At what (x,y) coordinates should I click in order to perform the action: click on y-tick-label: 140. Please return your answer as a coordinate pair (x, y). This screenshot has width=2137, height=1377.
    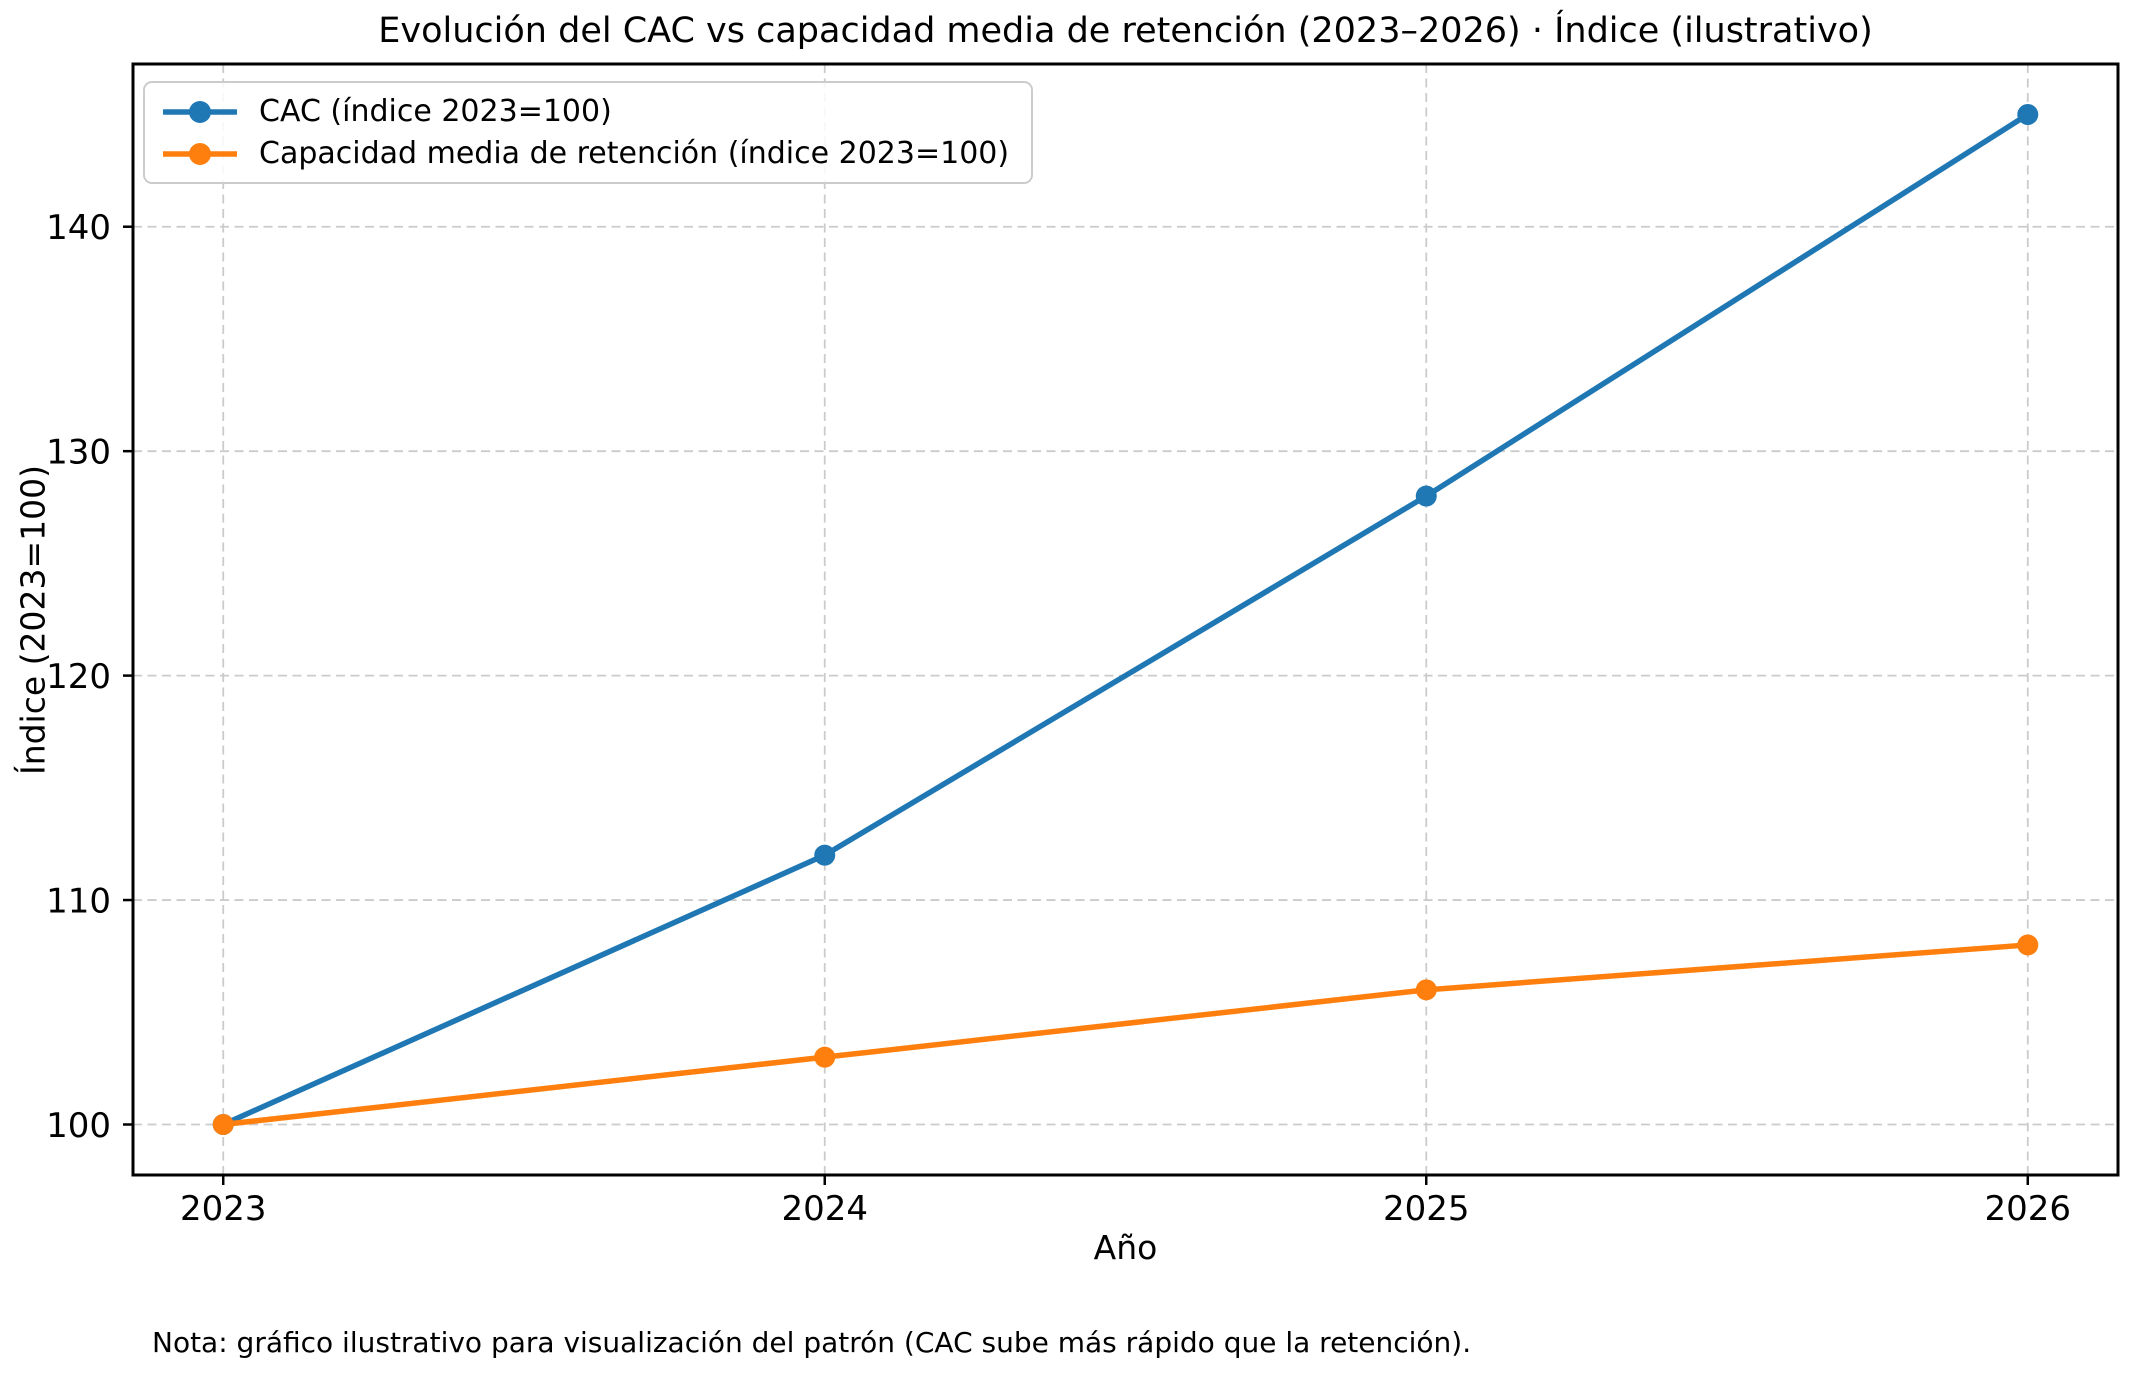
    Looking at the image, I should click on (78, 228).